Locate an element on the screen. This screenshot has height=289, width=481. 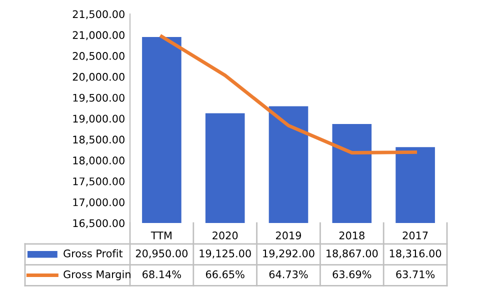
data-label: 63.71% is located at coordinates (415, 274).